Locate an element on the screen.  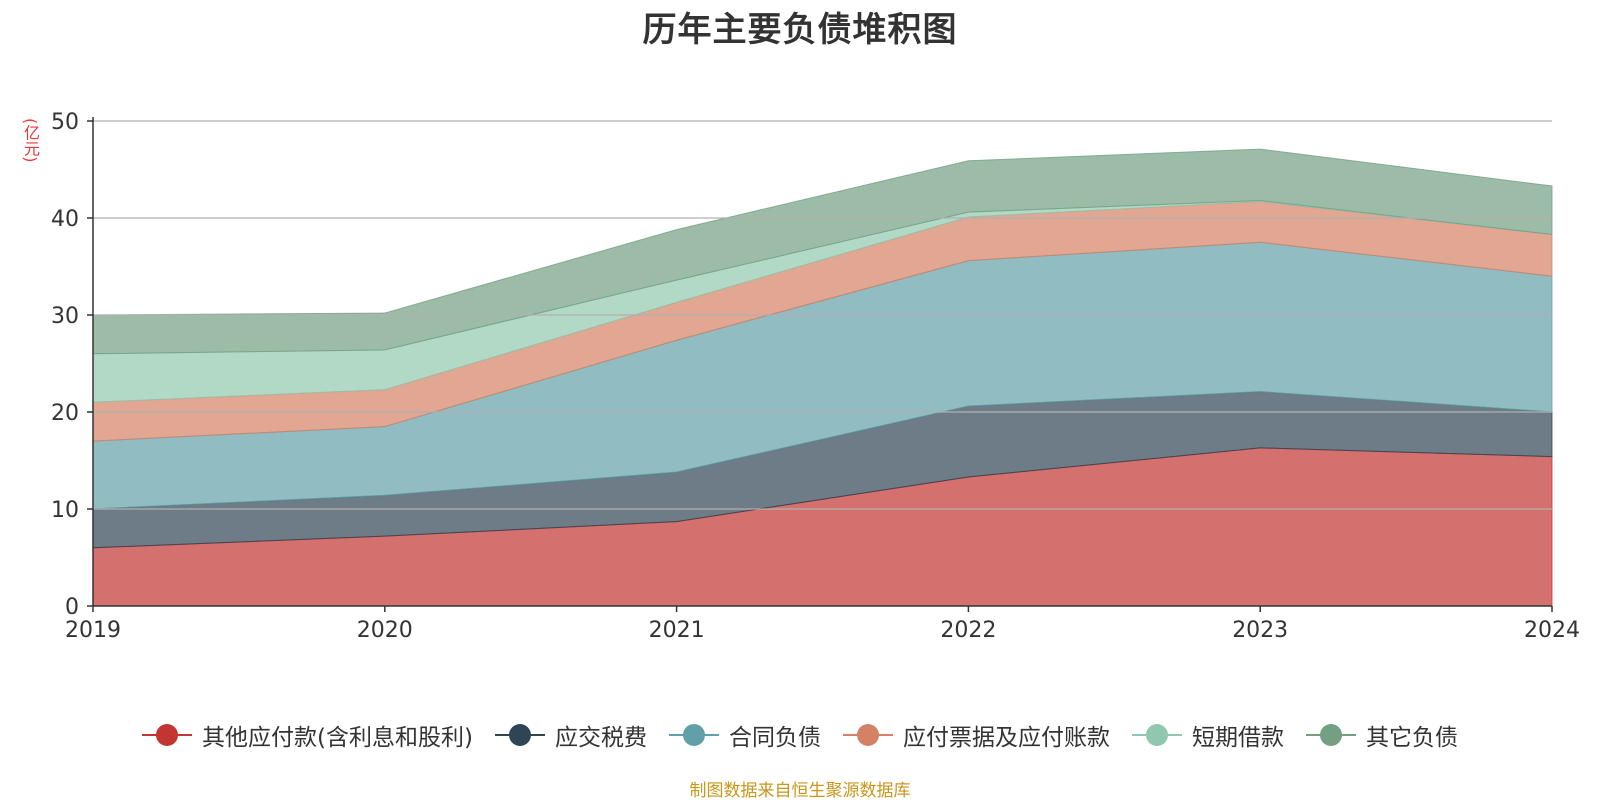
legend-label: 短期借款 is located at coordinates (1237, 738).